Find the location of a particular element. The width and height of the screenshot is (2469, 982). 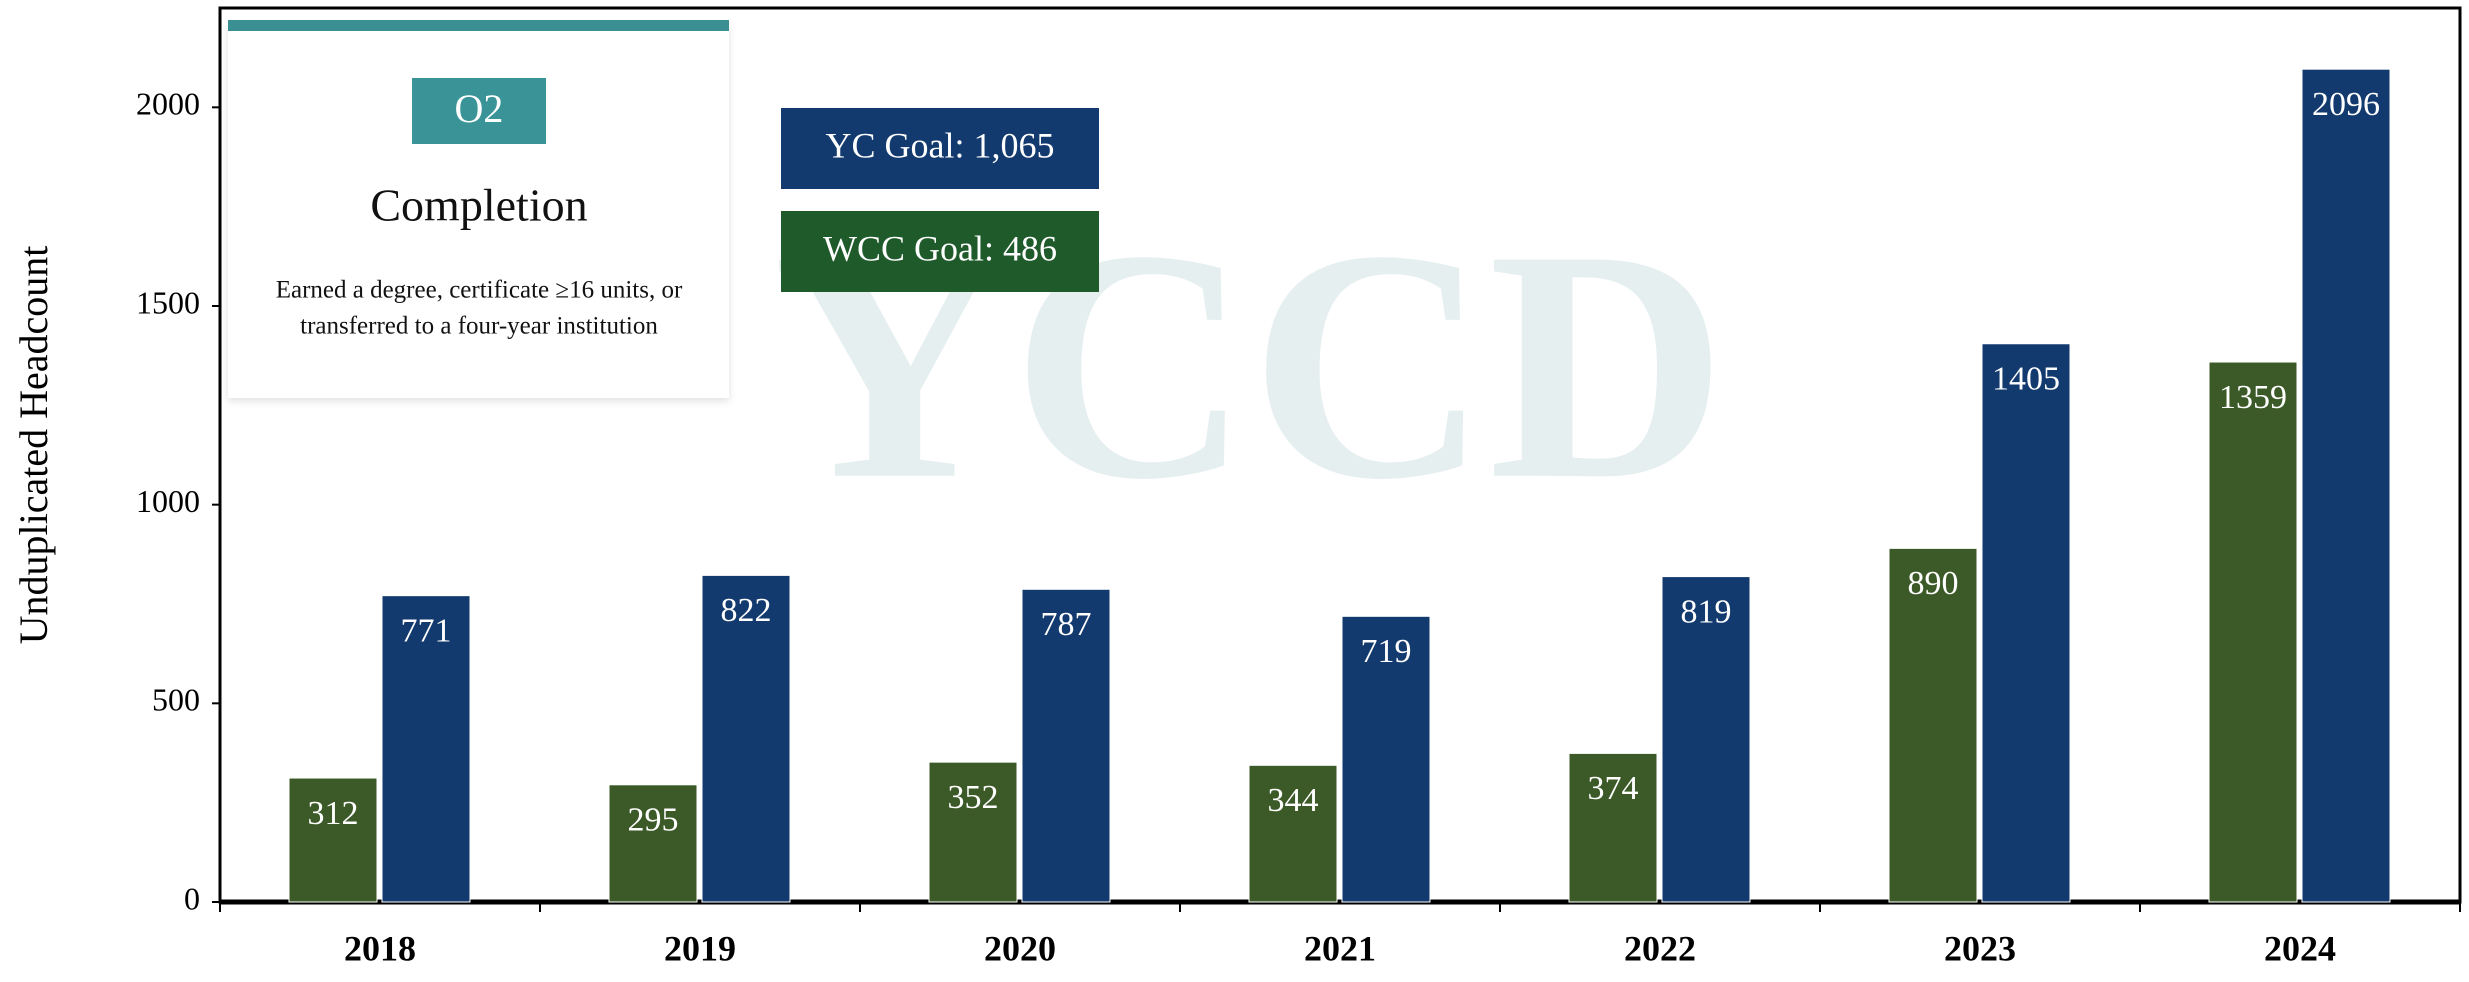

y-axis-title: Unduplicated Headcount is located at coordinates (33, 445).